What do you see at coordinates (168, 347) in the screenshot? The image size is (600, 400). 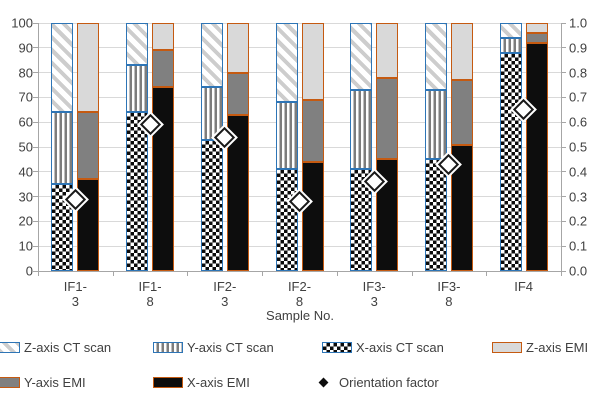 I see `legend-swatch-vstripe-icon` at bounding box center [168, 347].